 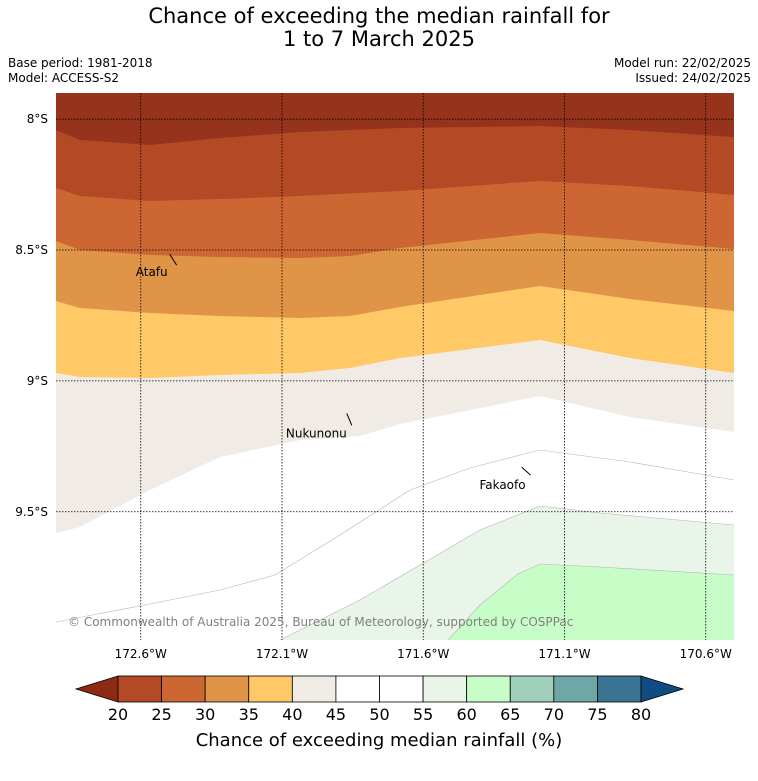 I want to click on colorbar-tick-label: 70, so click(x=554, y=714).